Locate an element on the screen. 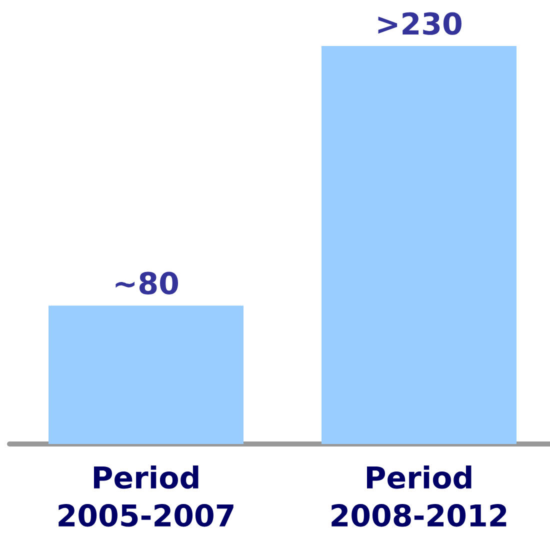  data-label: ~80 is located at coordinates (147, 283).